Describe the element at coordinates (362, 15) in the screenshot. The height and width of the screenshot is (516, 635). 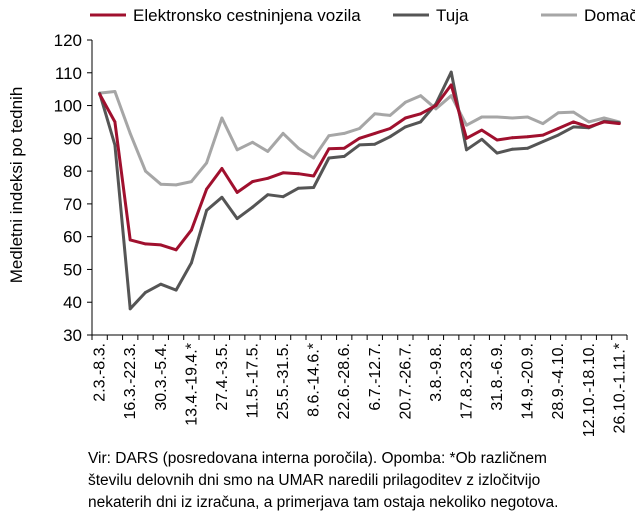
I see `chart-legend: Elektronsko cestninjena vozila Tuja Domača` at that location.